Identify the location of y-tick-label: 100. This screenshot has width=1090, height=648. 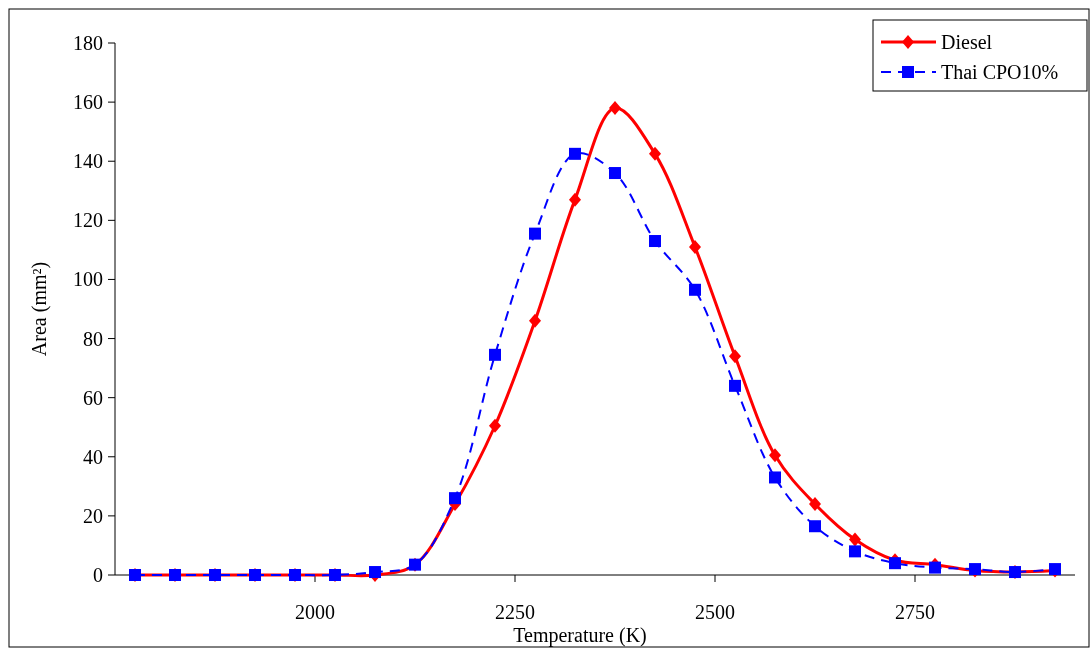
(88, 279).